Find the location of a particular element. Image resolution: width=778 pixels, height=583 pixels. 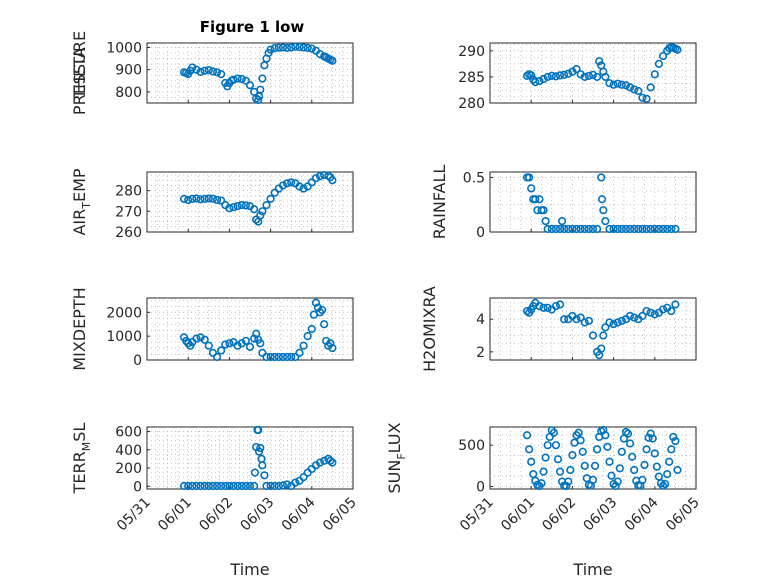

x-tick-label: 06/05 is located at coordinates (683, 515).